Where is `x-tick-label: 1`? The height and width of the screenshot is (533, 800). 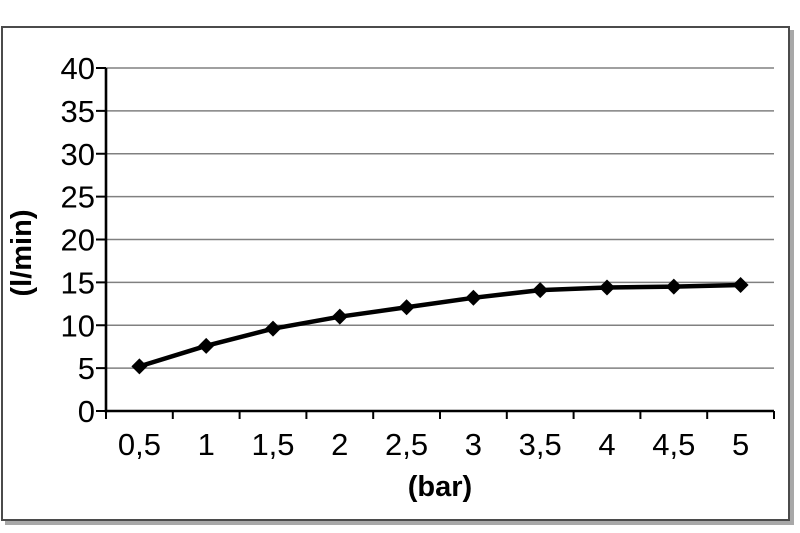
x-tick-label: 1 is located at coordinates (206, 444).